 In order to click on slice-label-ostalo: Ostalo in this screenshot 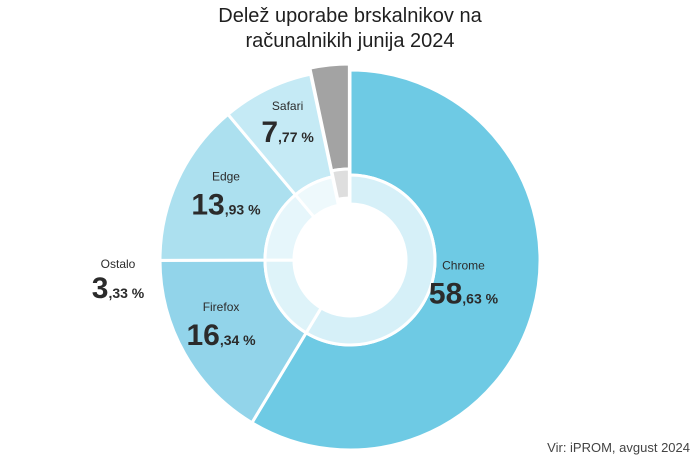, I will do `click(118, 264)`.